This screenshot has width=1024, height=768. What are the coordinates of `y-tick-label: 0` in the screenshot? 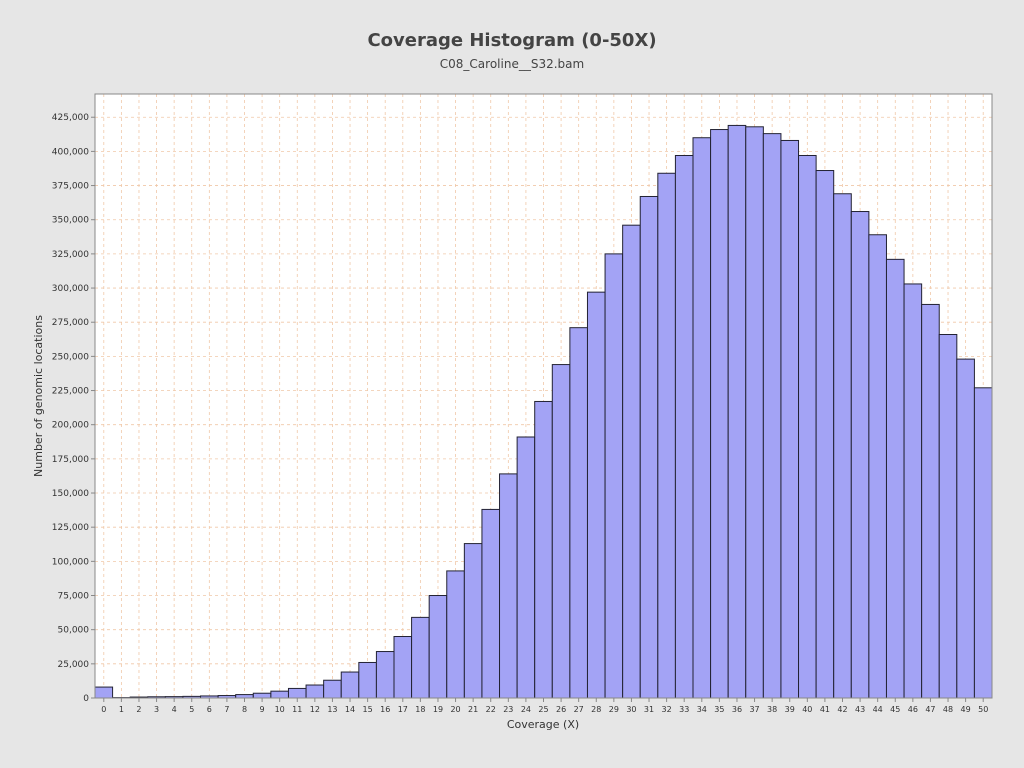 It's located at (86, 699).